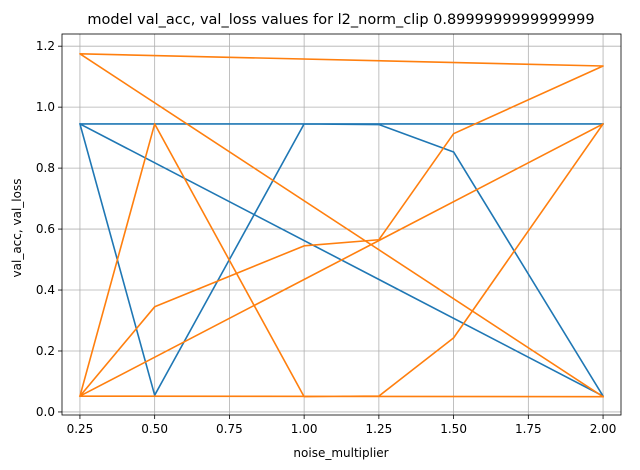  Describe the element at coordinates (453, 429) in the screenshot. I see `x-tick-label: 1.50` at that location.